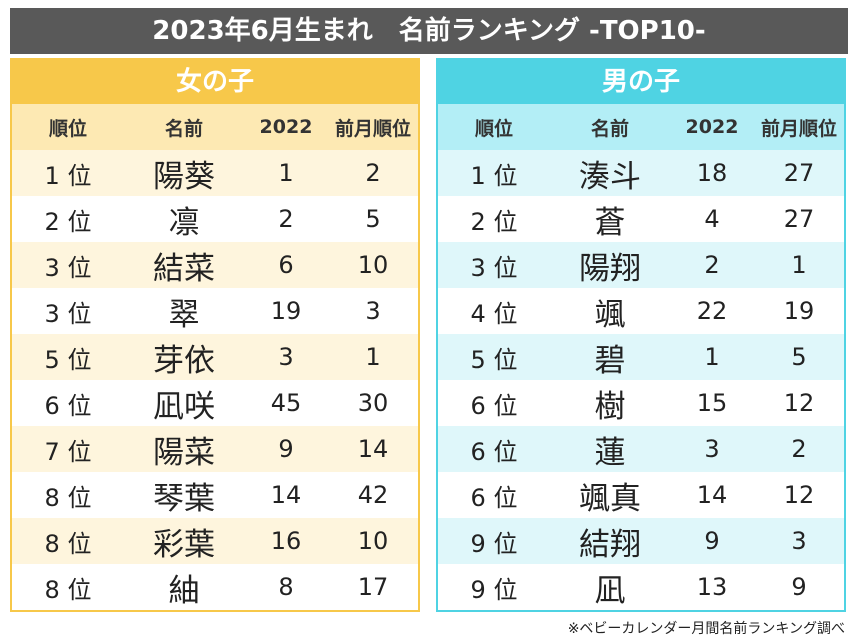  I want to click on prev-month-rank: 17, so click(373, 587).